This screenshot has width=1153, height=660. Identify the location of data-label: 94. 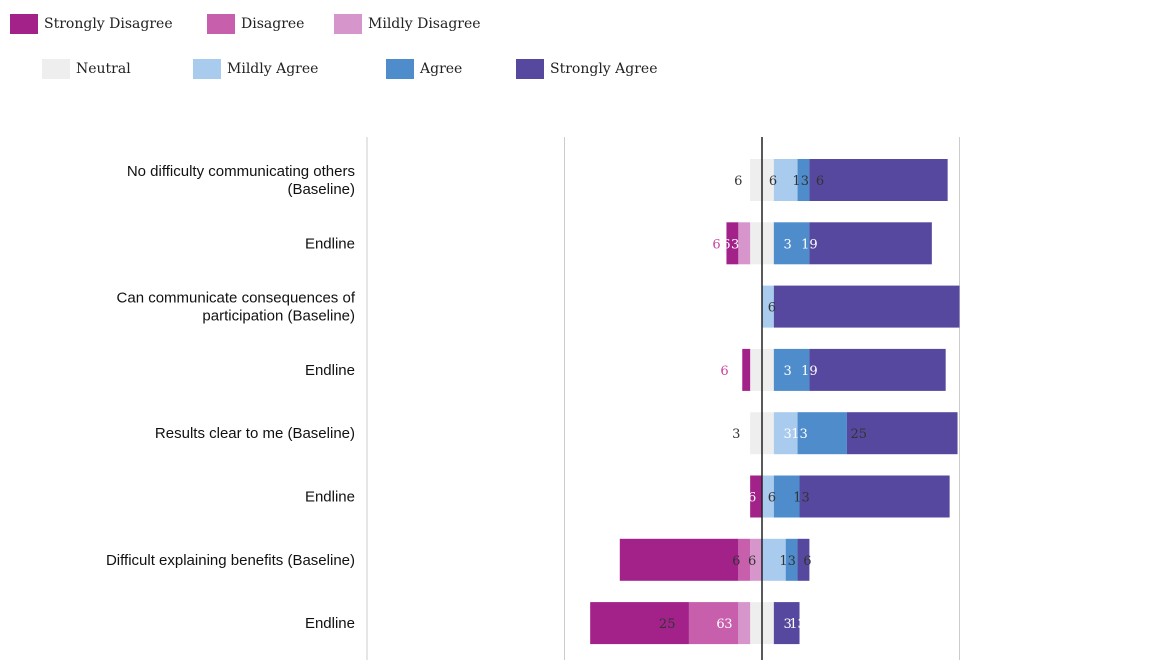
(1146, 308).